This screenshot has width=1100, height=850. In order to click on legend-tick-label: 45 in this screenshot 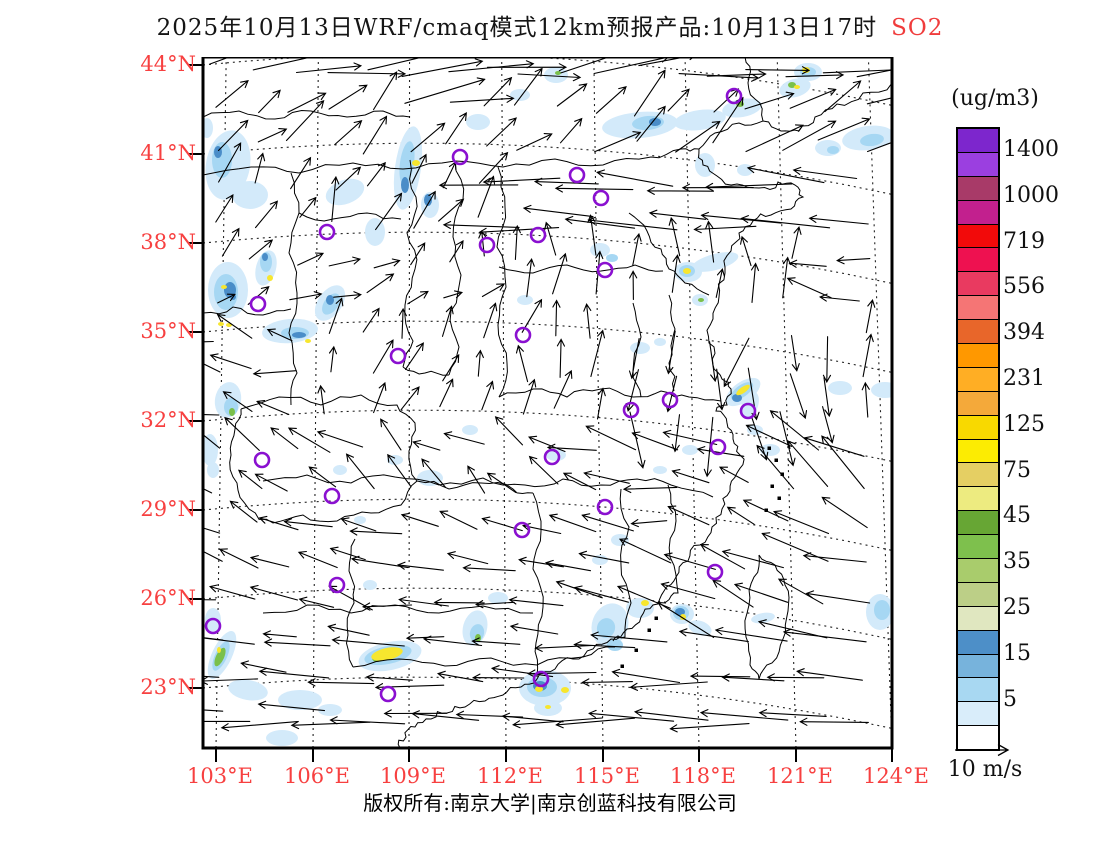, I will do `click(1017, 516)`.